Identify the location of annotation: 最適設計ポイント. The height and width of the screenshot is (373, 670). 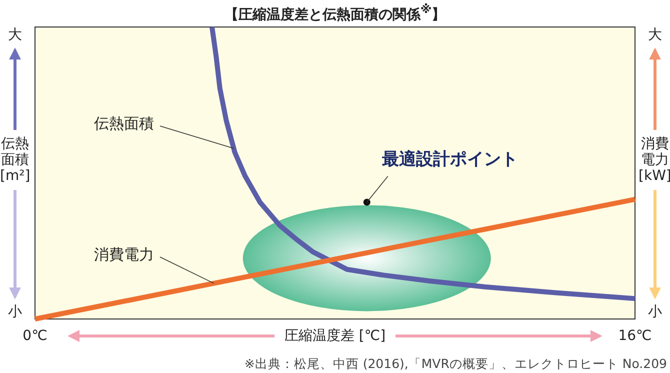
(450, 160).